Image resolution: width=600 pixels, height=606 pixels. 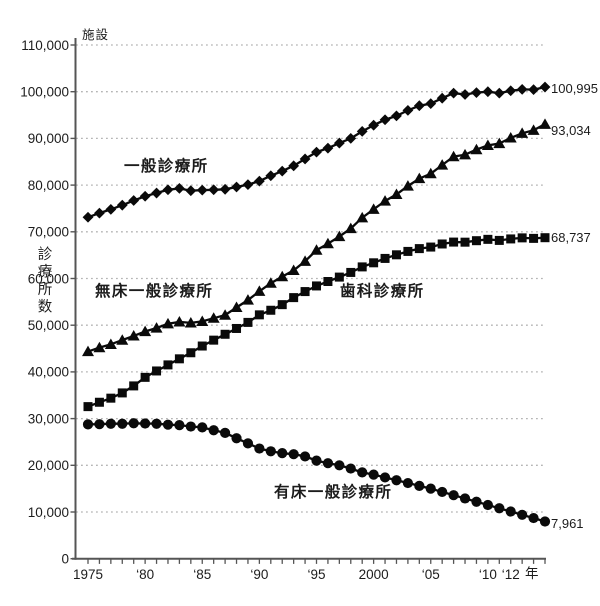 I want to click on end-value-clinics-with-beds: 7,961, so click(x=567, y=523).